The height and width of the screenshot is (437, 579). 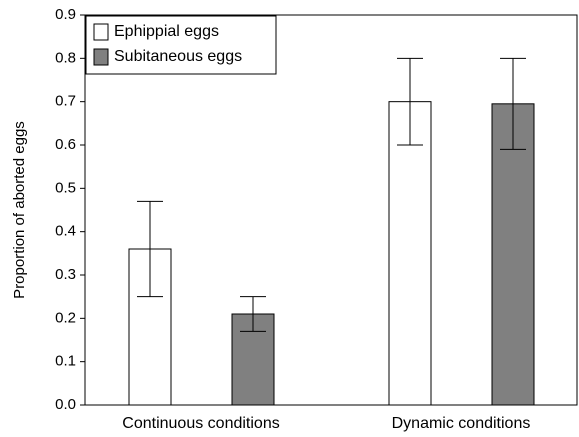 What do you see at coordinates (65, 14) in the screenshot?
I see `y-tick-label: 0.9` at bounding box center [65, 14].